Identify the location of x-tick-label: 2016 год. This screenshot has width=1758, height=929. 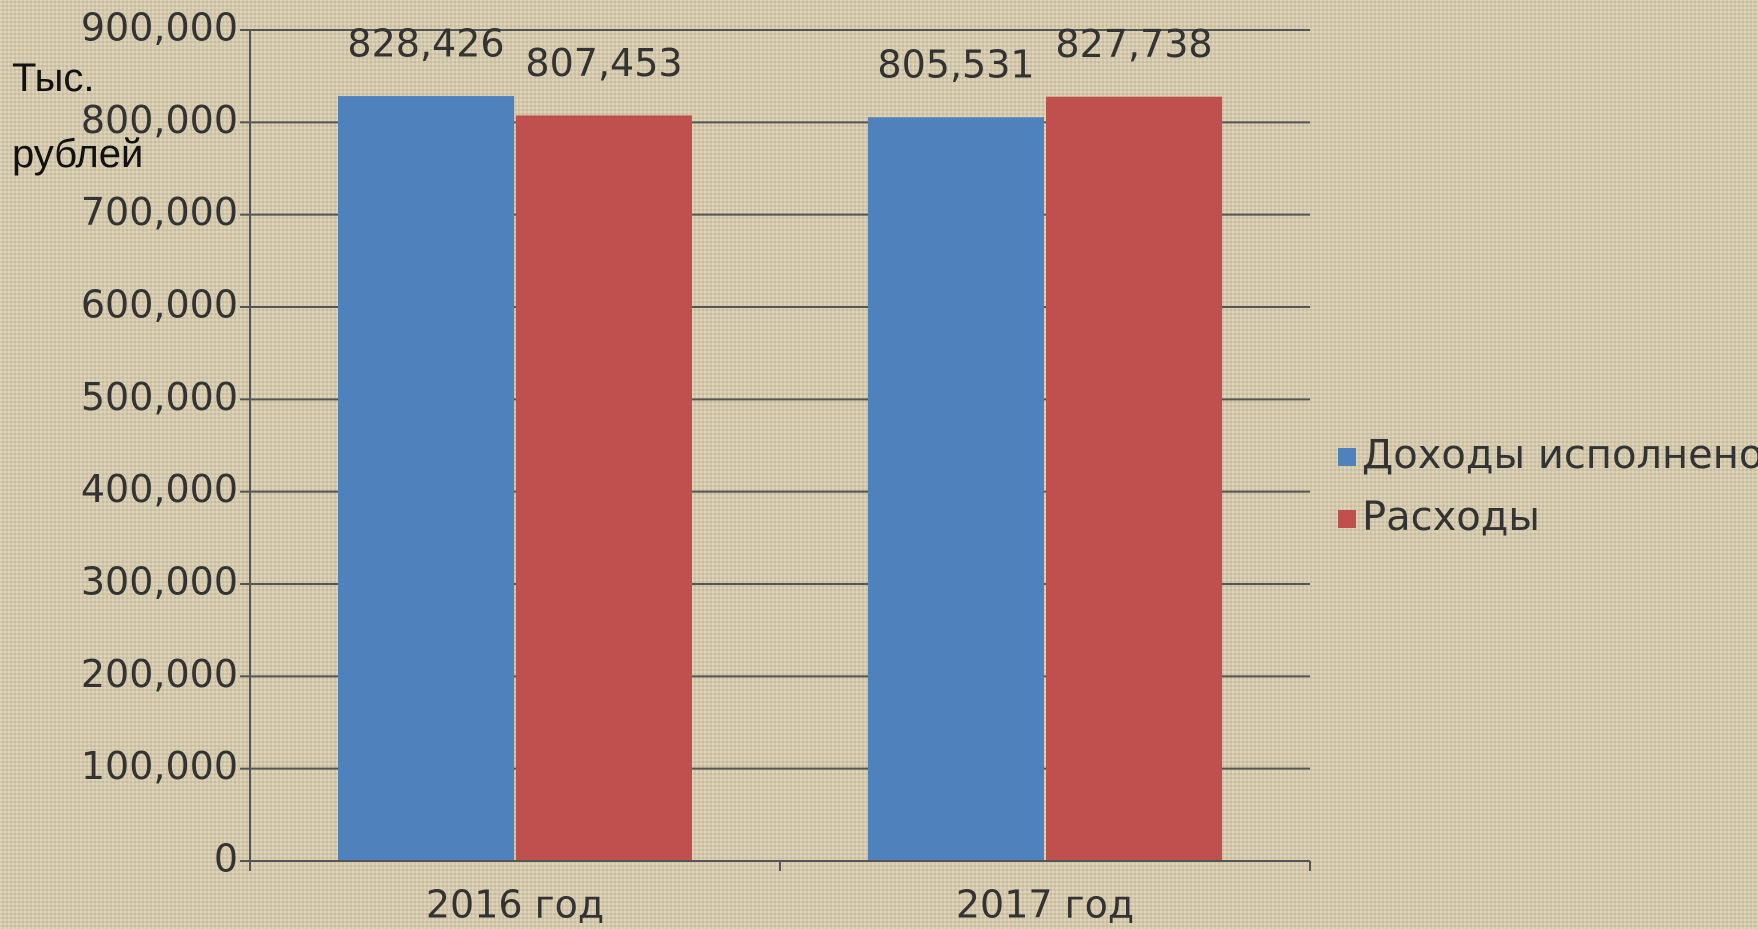
(515, 905).